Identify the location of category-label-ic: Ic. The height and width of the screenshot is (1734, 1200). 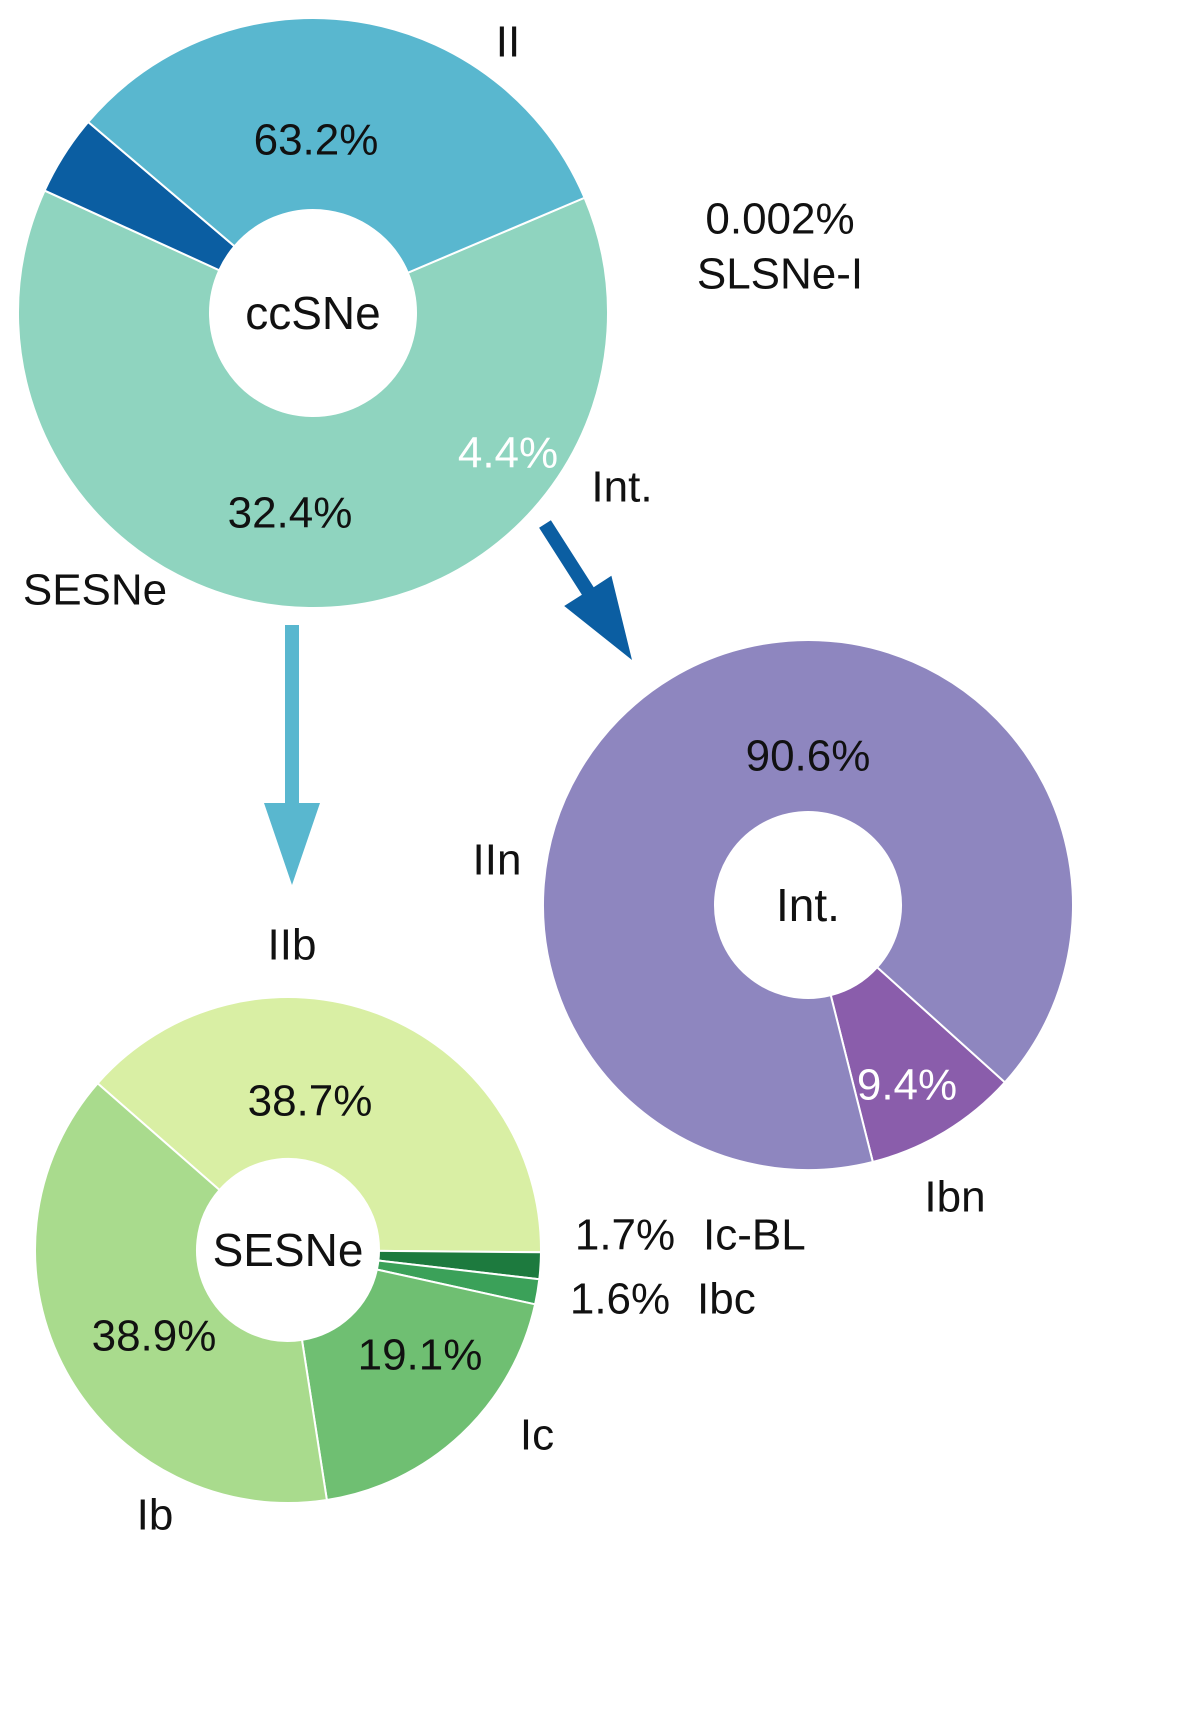
(537, 1435).